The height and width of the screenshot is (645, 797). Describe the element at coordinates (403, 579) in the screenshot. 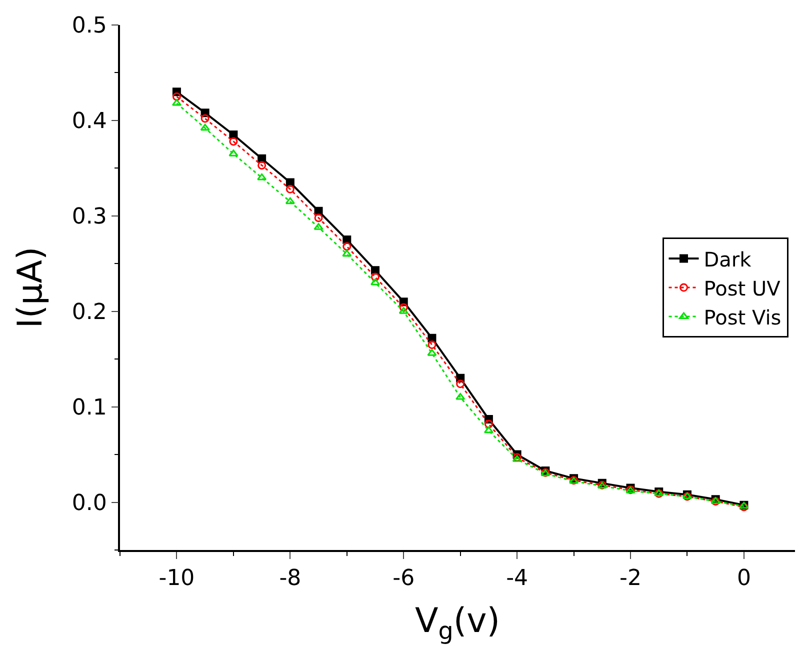

I see `x-tick-label: -6` at that location.